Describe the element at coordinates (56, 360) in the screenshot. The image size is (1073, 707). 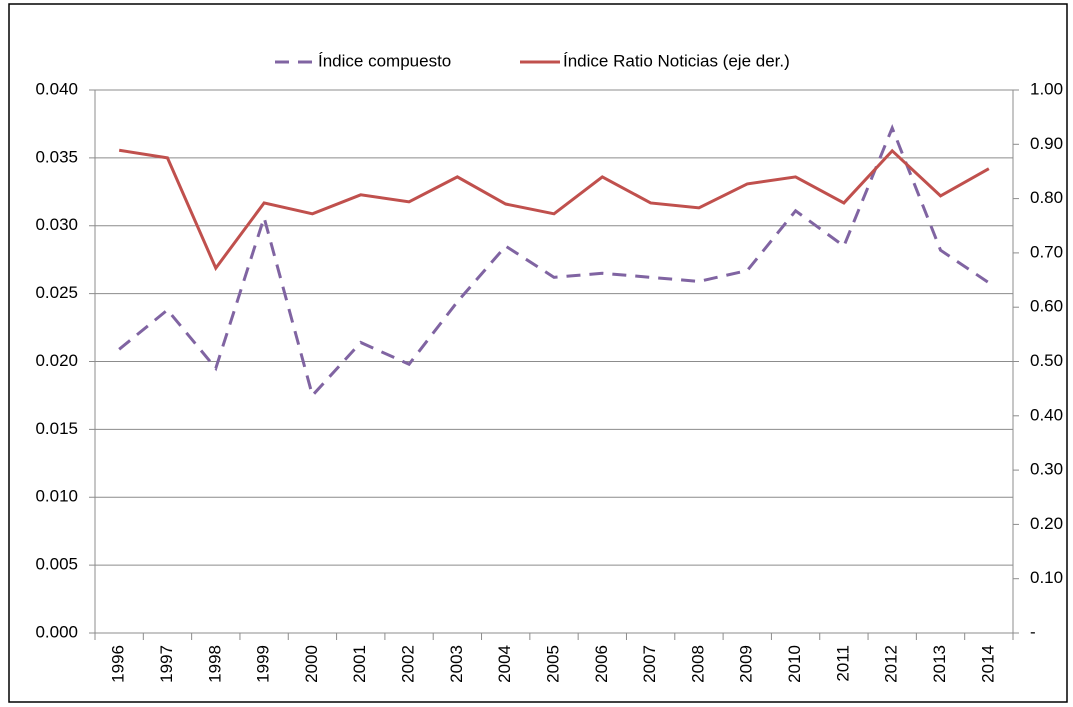
I see `y-tick-label: 0.020` at that location.